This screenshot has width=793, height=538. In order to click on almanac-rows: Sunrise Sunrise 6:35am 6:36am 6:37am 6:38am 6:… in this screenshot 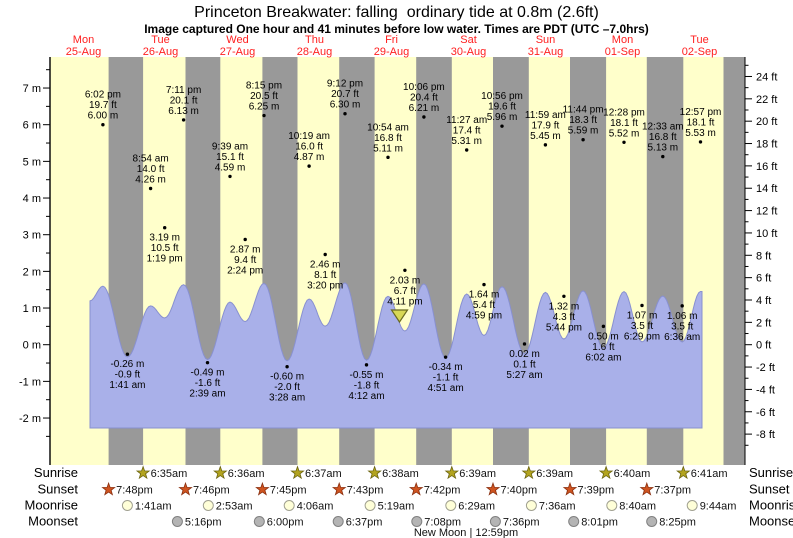, I will do `click(409, 497)`.